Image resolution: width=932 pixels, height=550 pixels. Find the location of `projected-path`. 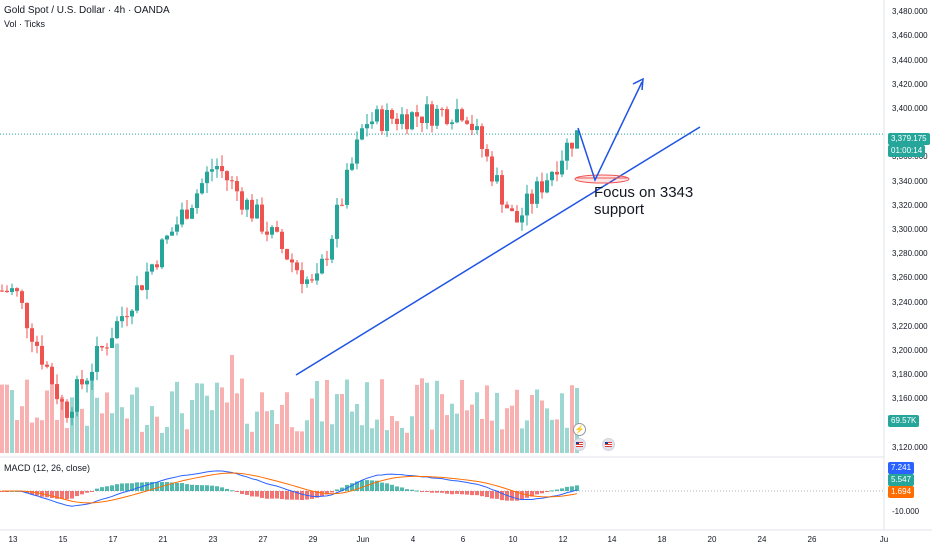

projected-path is located at coordinates (610, 132).